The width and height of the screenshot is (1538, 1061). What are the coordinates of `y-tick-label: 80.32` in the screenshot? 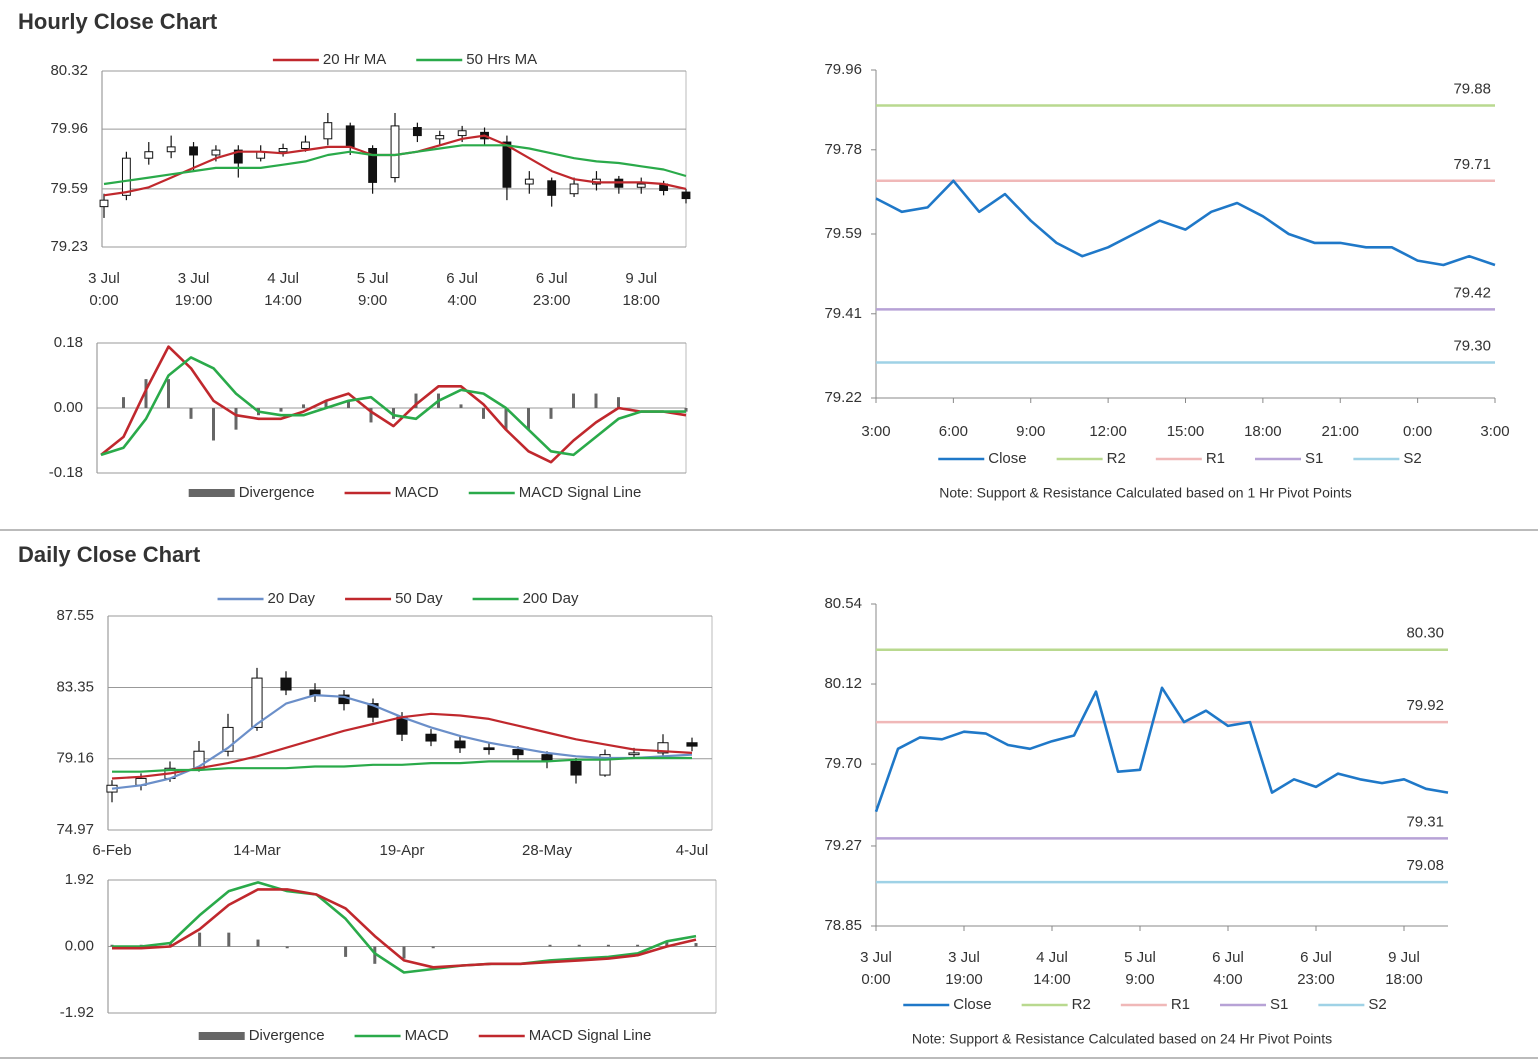 It's located at (69, 70).